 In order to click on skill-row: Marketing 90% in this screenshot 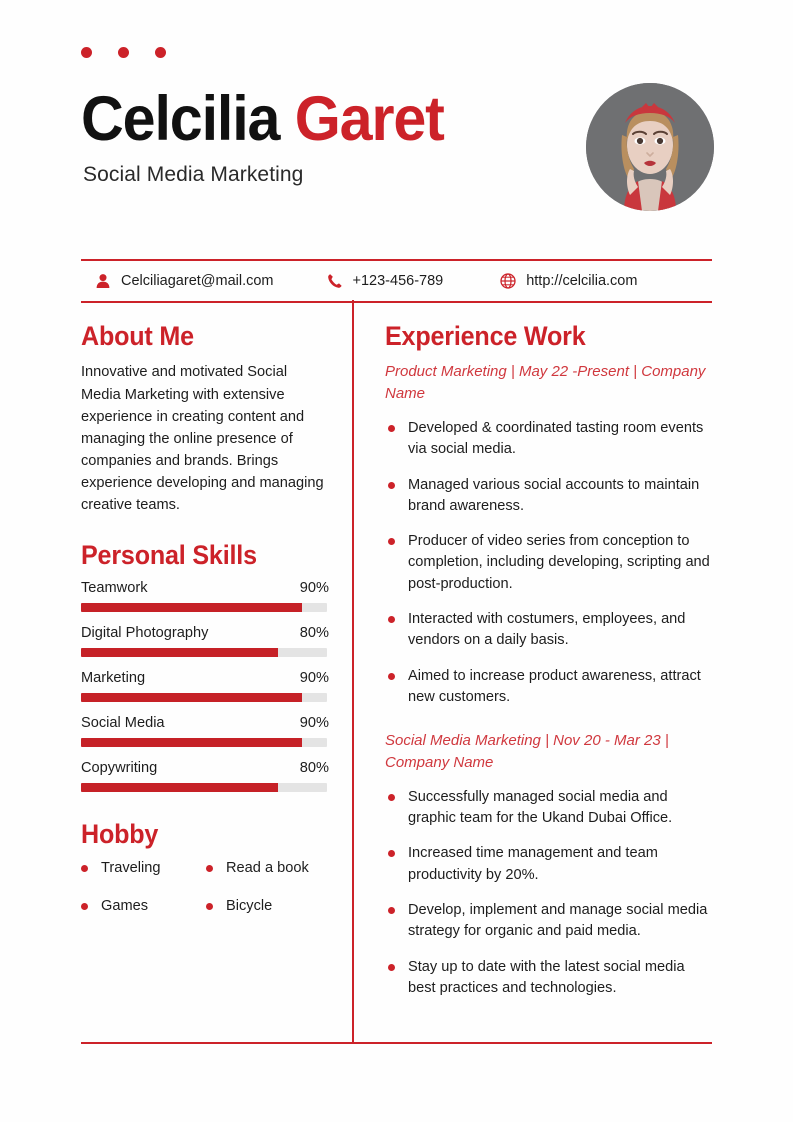, I will do `click(205, 678)`.